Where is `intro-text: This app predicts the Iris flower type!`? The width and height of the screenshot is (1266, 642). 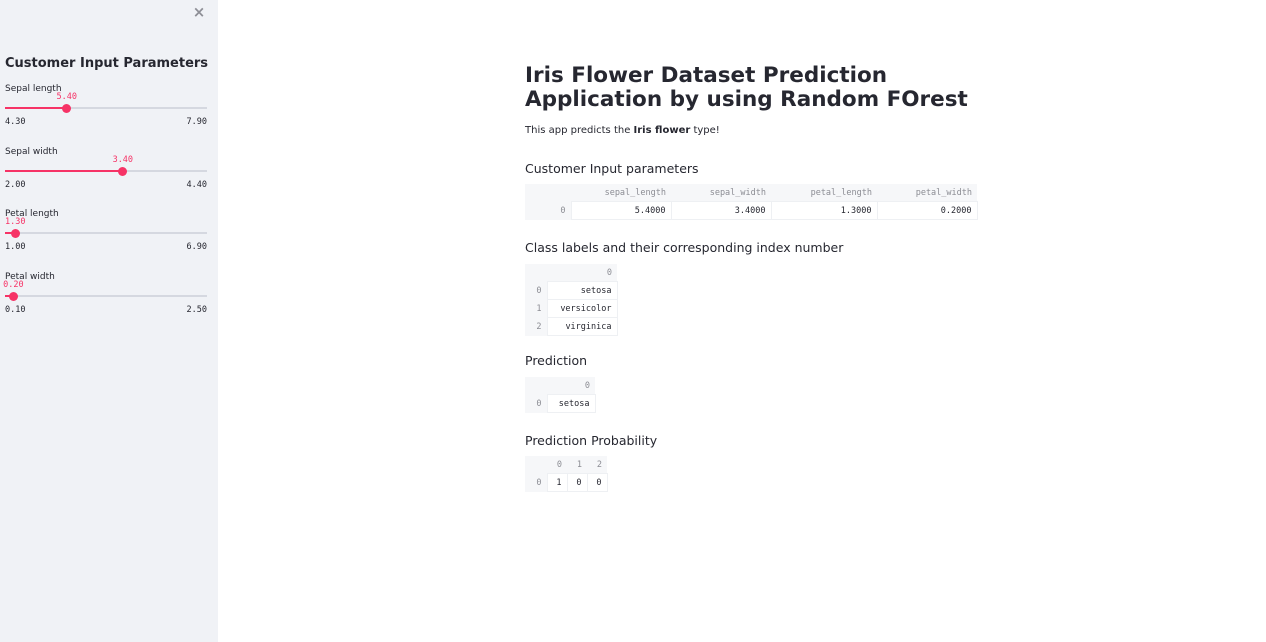
intro-text: This app predicts the Iris flower type! is located at coordinates (622, 130).